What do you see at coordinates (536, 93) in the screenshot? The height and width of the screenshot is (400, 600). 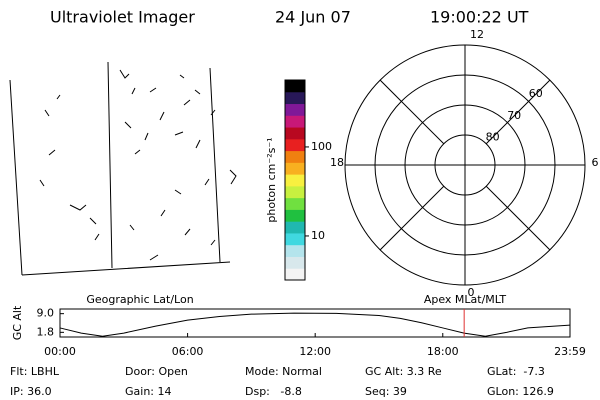 I see `lat-label: 60` at bounding box center [536, 93].